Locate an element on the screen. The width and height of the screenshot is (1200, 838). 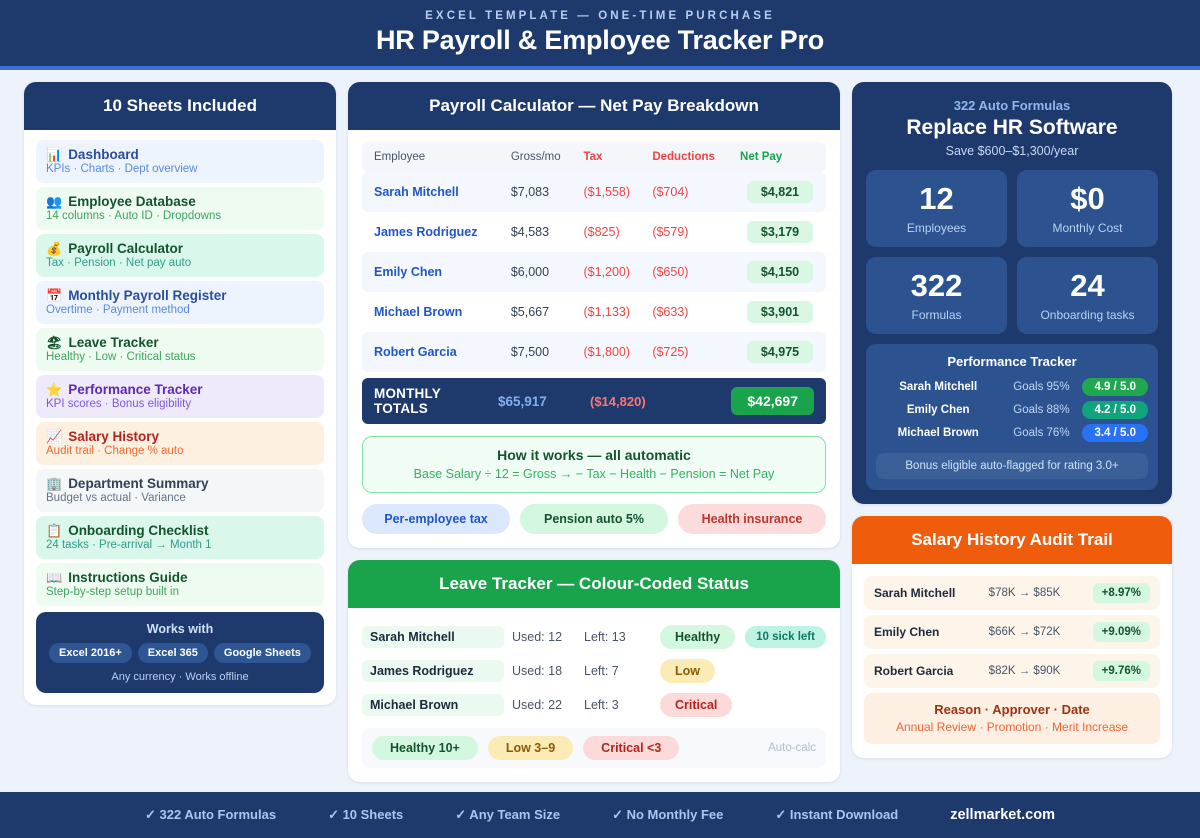
salary-row: Robert Garcia $82K → $90K +9.76% is located at coordinates (1012, 671).